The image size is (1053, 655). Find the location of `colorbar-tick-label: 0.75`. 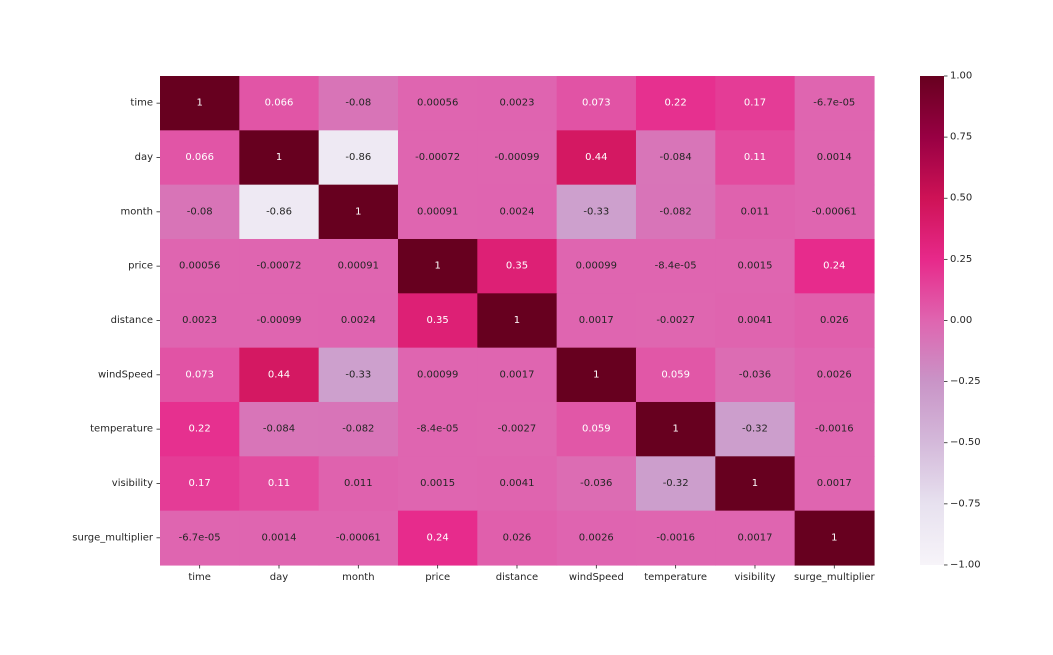

colorbar-tick-label: 0.75 is located at coordinates (961, 137).